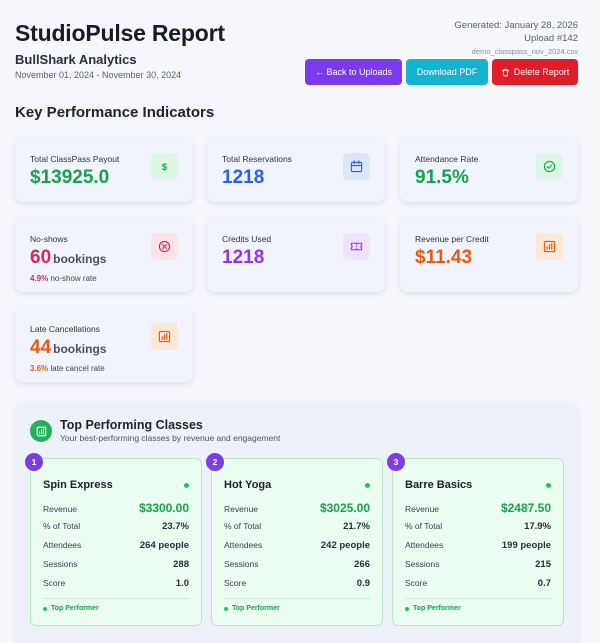  I want to click on top-classes-title: Top Performing Classes, so click(131, 425).